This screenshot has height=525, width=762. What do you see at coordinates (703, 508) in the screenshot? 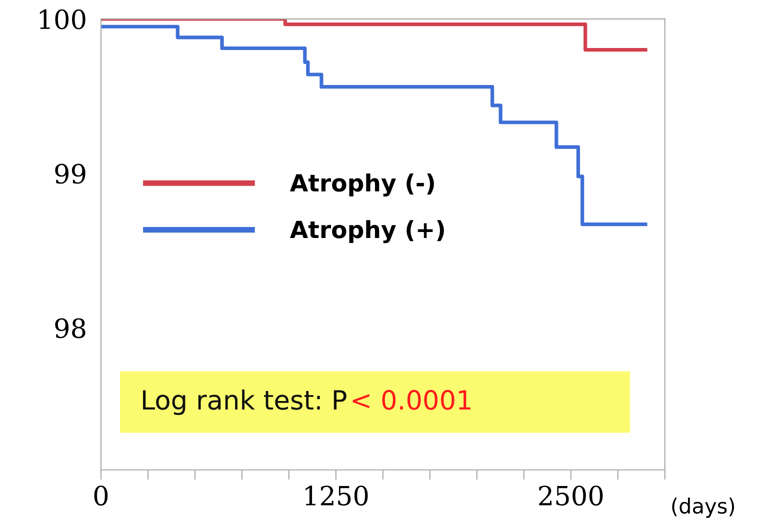
I see `x-axis-title: (days)` at bounding box center [703, 508].